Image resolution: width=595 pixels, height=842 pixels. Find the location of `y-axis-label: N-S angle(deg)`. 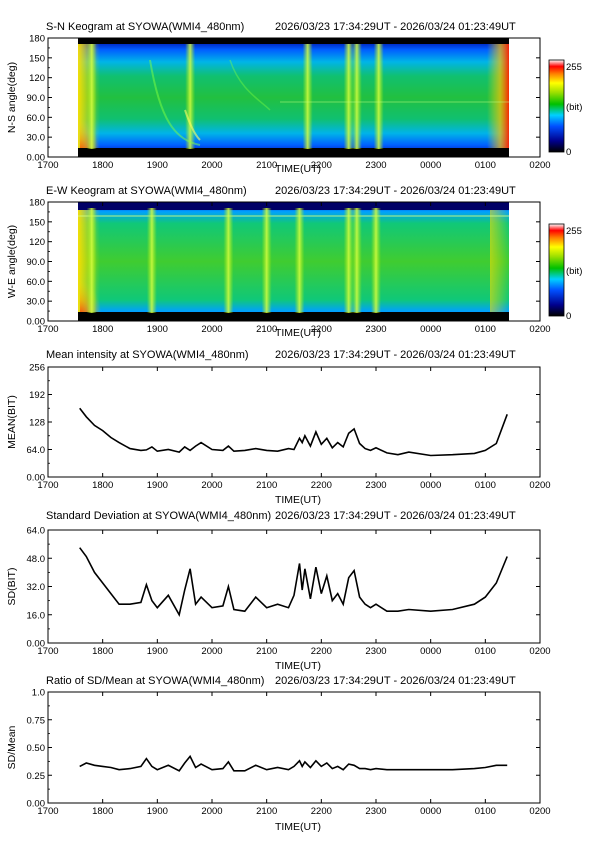

y-axis-label: N-S angle(deg) is located at coordinates (12, 97).